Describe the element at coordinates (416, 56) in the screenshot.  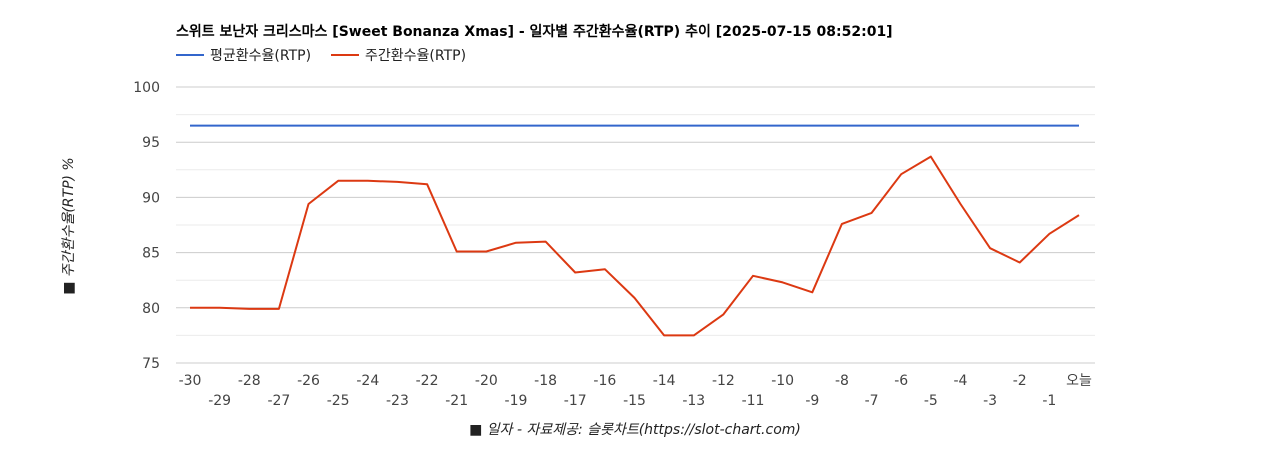
I see `legend-label-weekly: 주간환수율(RTP)` at that location.